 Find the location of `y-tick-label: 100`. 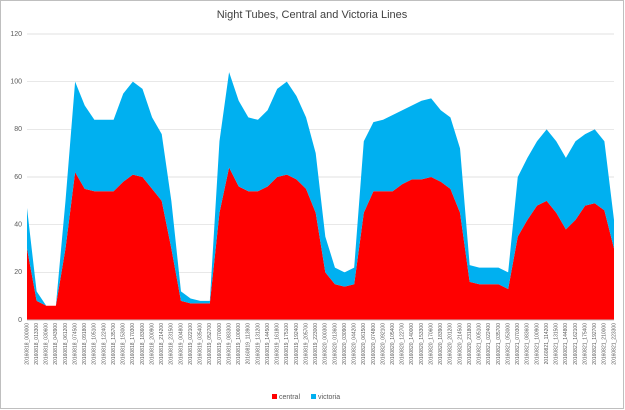

y-tick-label: 100 is located at coordinates (16, 82).